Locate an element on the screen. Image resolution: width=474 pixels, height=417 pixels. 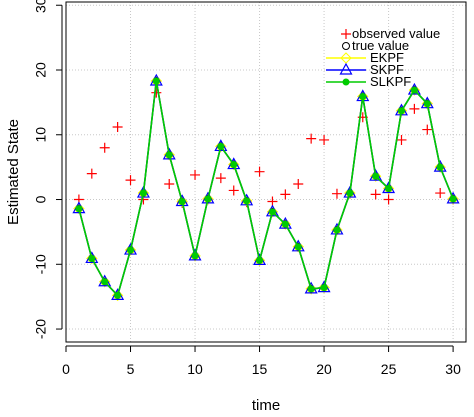
x-tick-label: 10 is located at coordinates (195, 369).